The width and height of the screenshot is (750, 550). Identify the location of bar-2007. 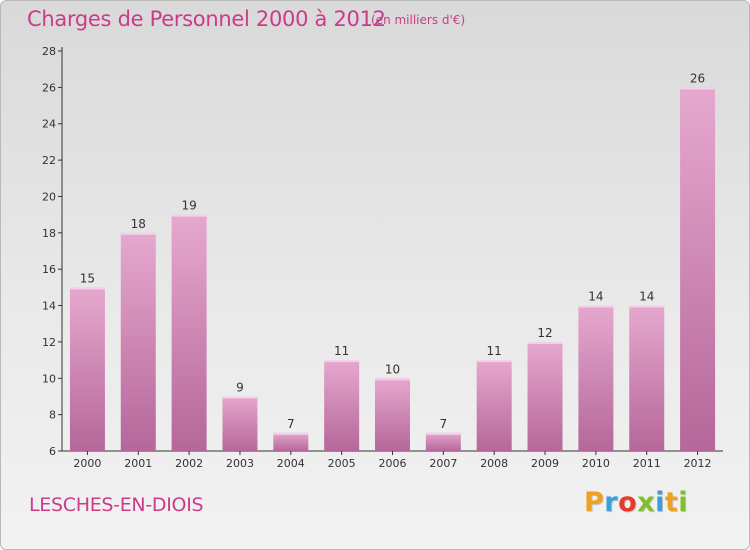
(443, 441).